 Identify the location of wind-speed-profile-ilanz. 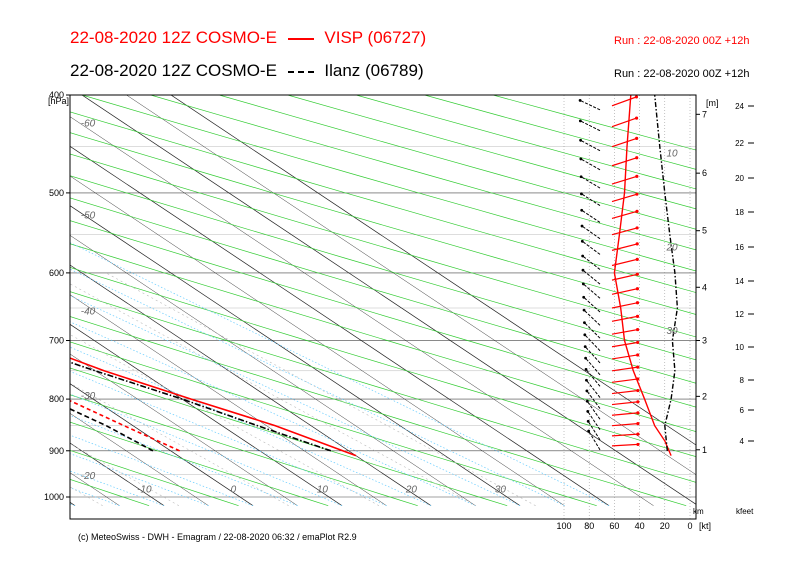
(666, 272).